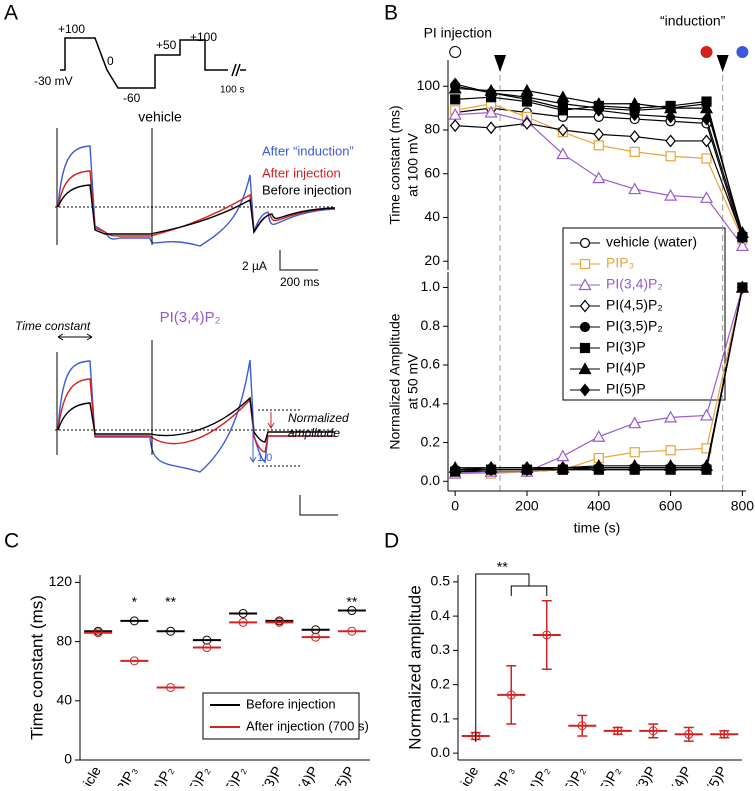 The height and width of the screenshot is (791, 755). What do you see at coordinates (642, 774) in the screenshot?
I see `x-tick-label: PI(3)P` at bounding box center [642, 774].